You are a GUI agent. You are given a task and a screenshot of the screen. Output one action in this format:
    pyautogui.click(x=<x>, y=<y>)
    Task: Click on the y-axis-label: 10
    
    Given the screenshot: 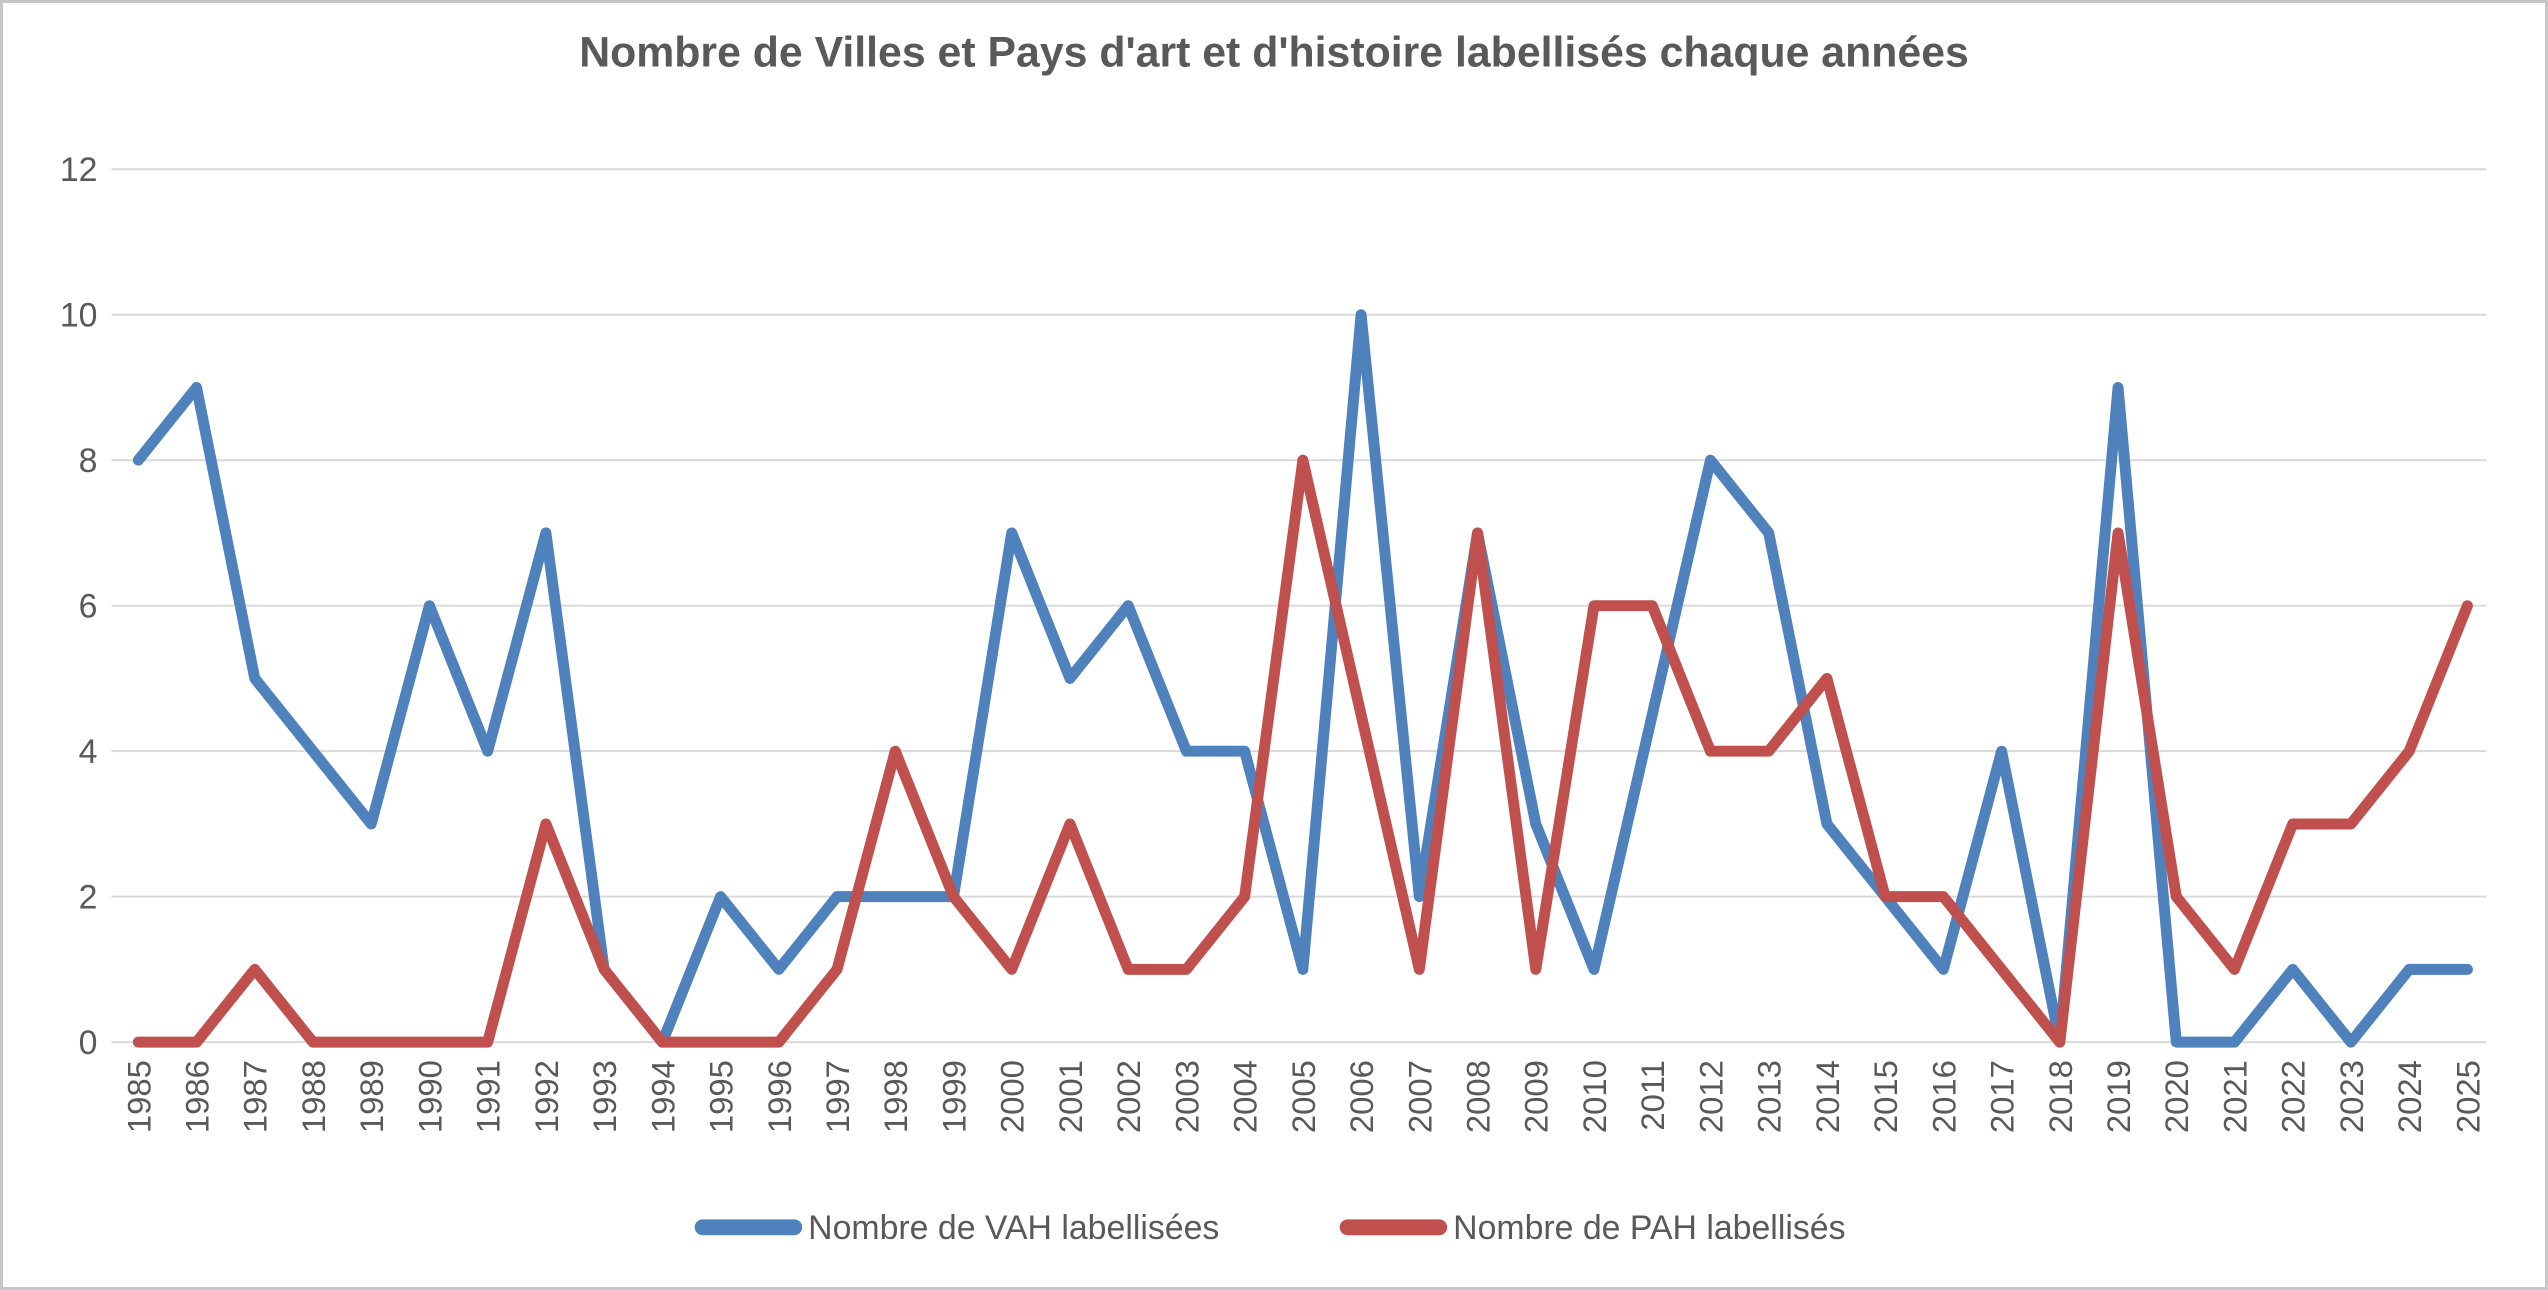 What is the action you would take?
    pyautogui.click(x=79, y=316)
    